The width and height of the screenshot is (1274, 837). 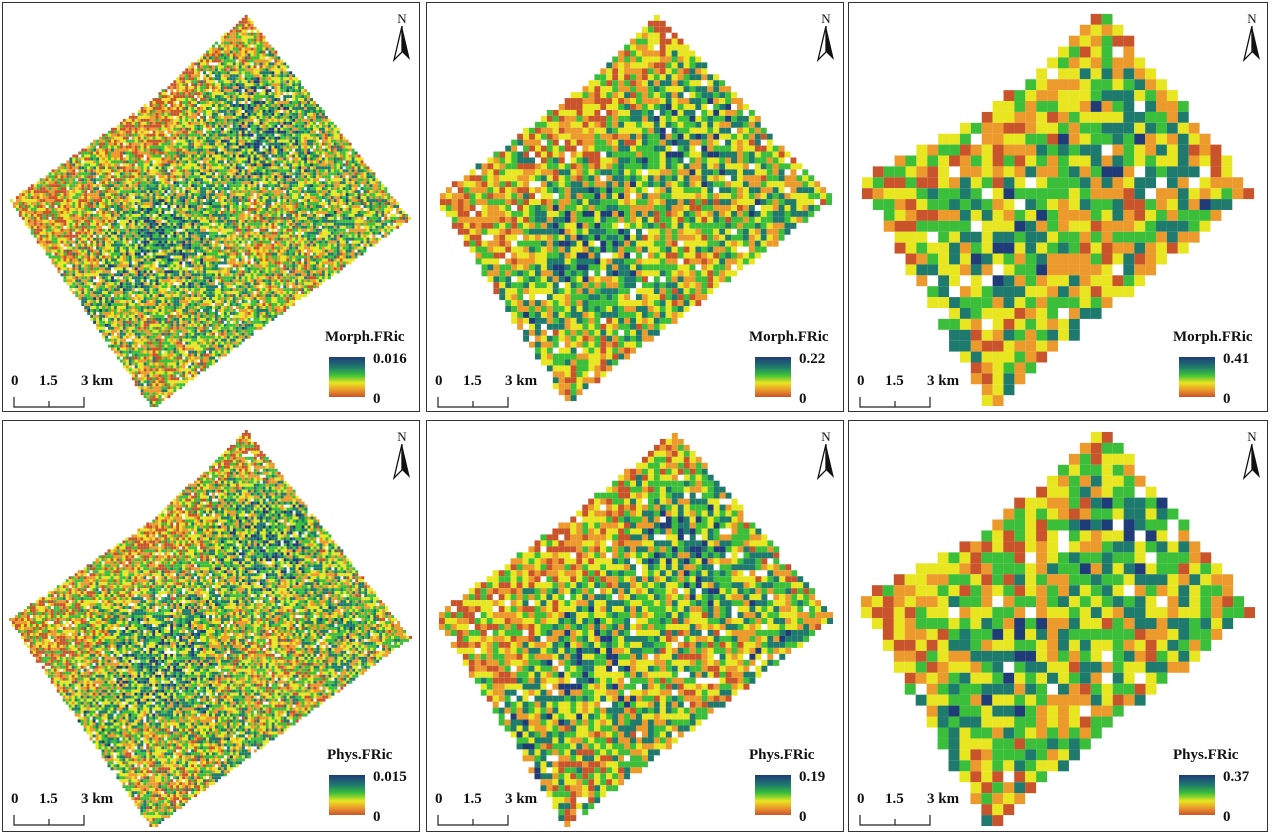 What do you see at coordinates (210, 211) in the screenshot?
I see `raster-map` at bounding box center [210, 211].